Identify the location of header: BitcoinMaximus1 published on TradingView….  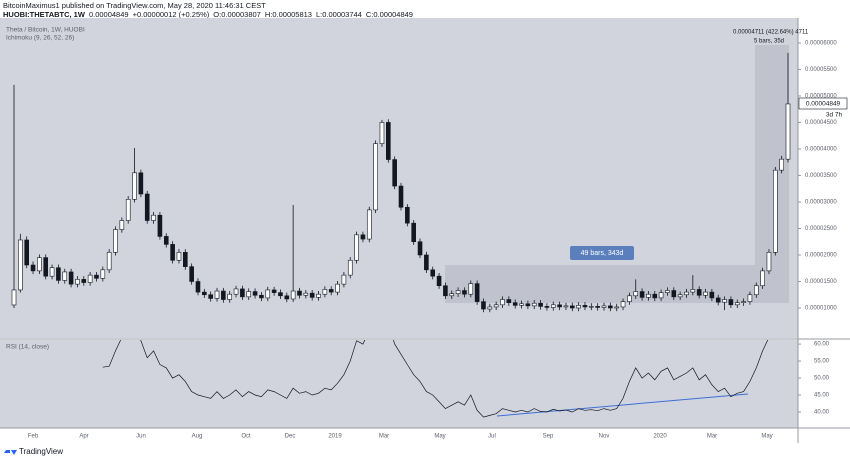
(210, 10).